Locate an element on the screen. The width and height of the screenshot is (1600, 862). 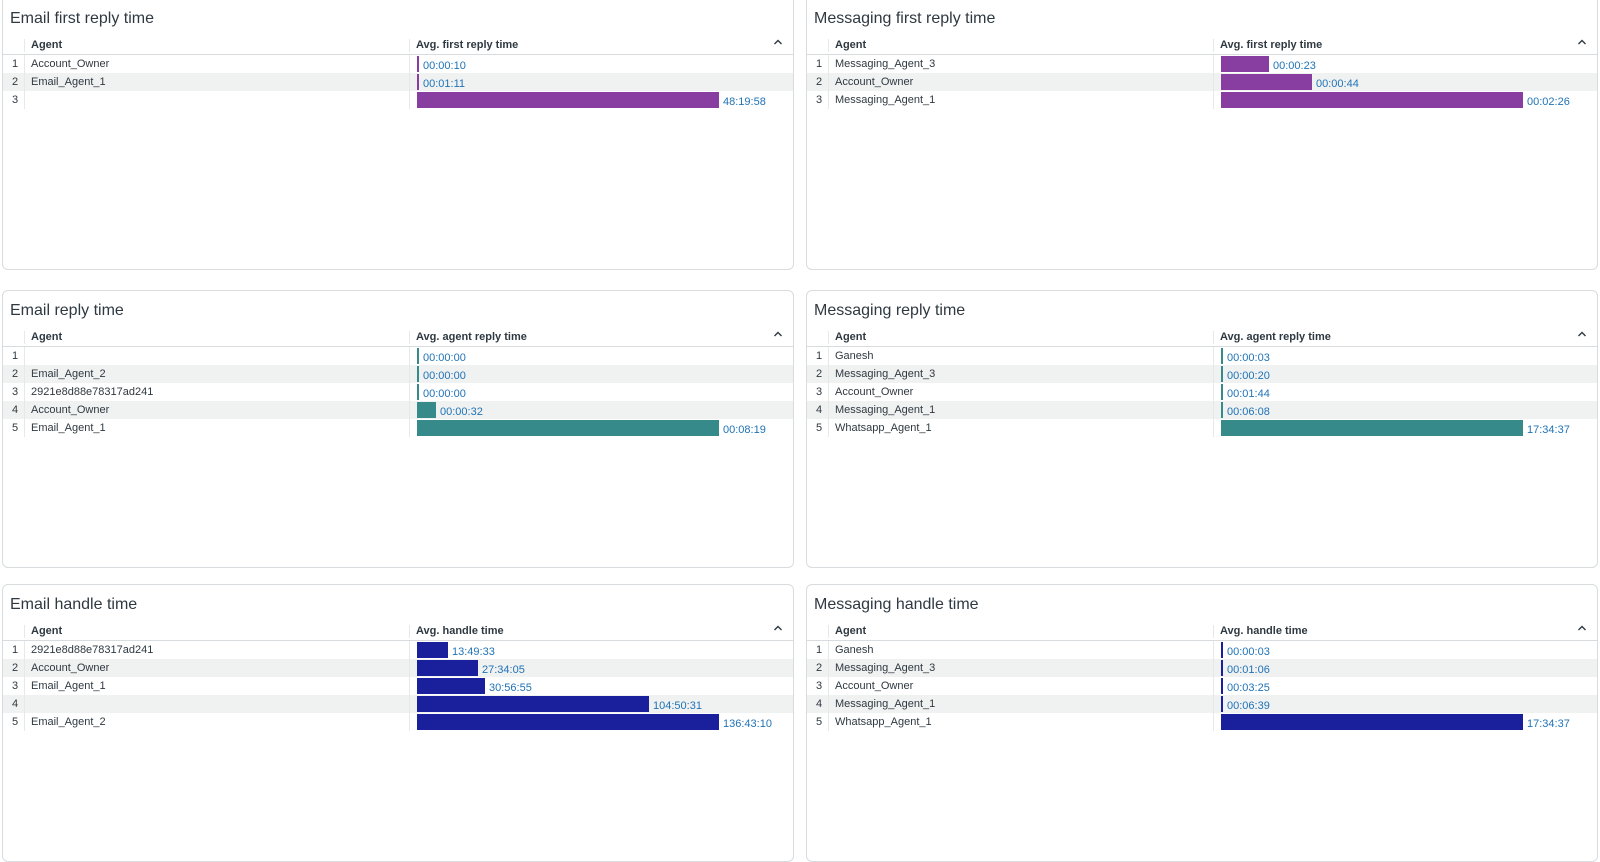
table-row: 1 Account_Owner 00:00:10 is located at coordinates (398, 64).